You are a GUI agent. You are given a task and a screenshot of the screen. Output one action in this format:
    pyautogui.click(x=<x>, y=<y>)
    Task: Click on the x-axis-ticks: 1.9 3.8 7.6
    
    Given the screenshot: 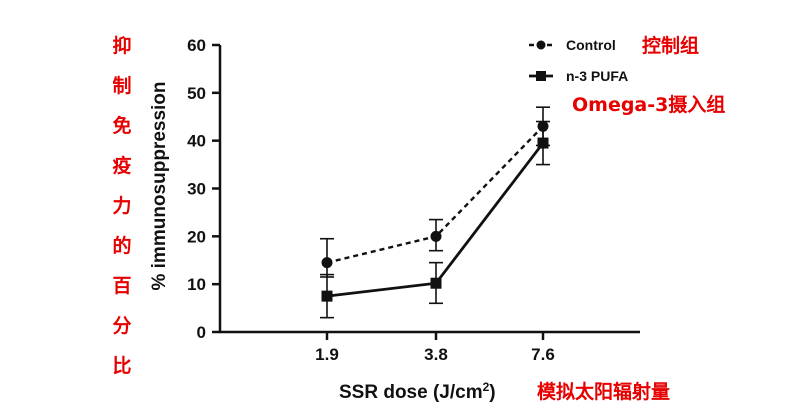 What is the action you would take?
    pyautogui.click(x=435, y=348)
    